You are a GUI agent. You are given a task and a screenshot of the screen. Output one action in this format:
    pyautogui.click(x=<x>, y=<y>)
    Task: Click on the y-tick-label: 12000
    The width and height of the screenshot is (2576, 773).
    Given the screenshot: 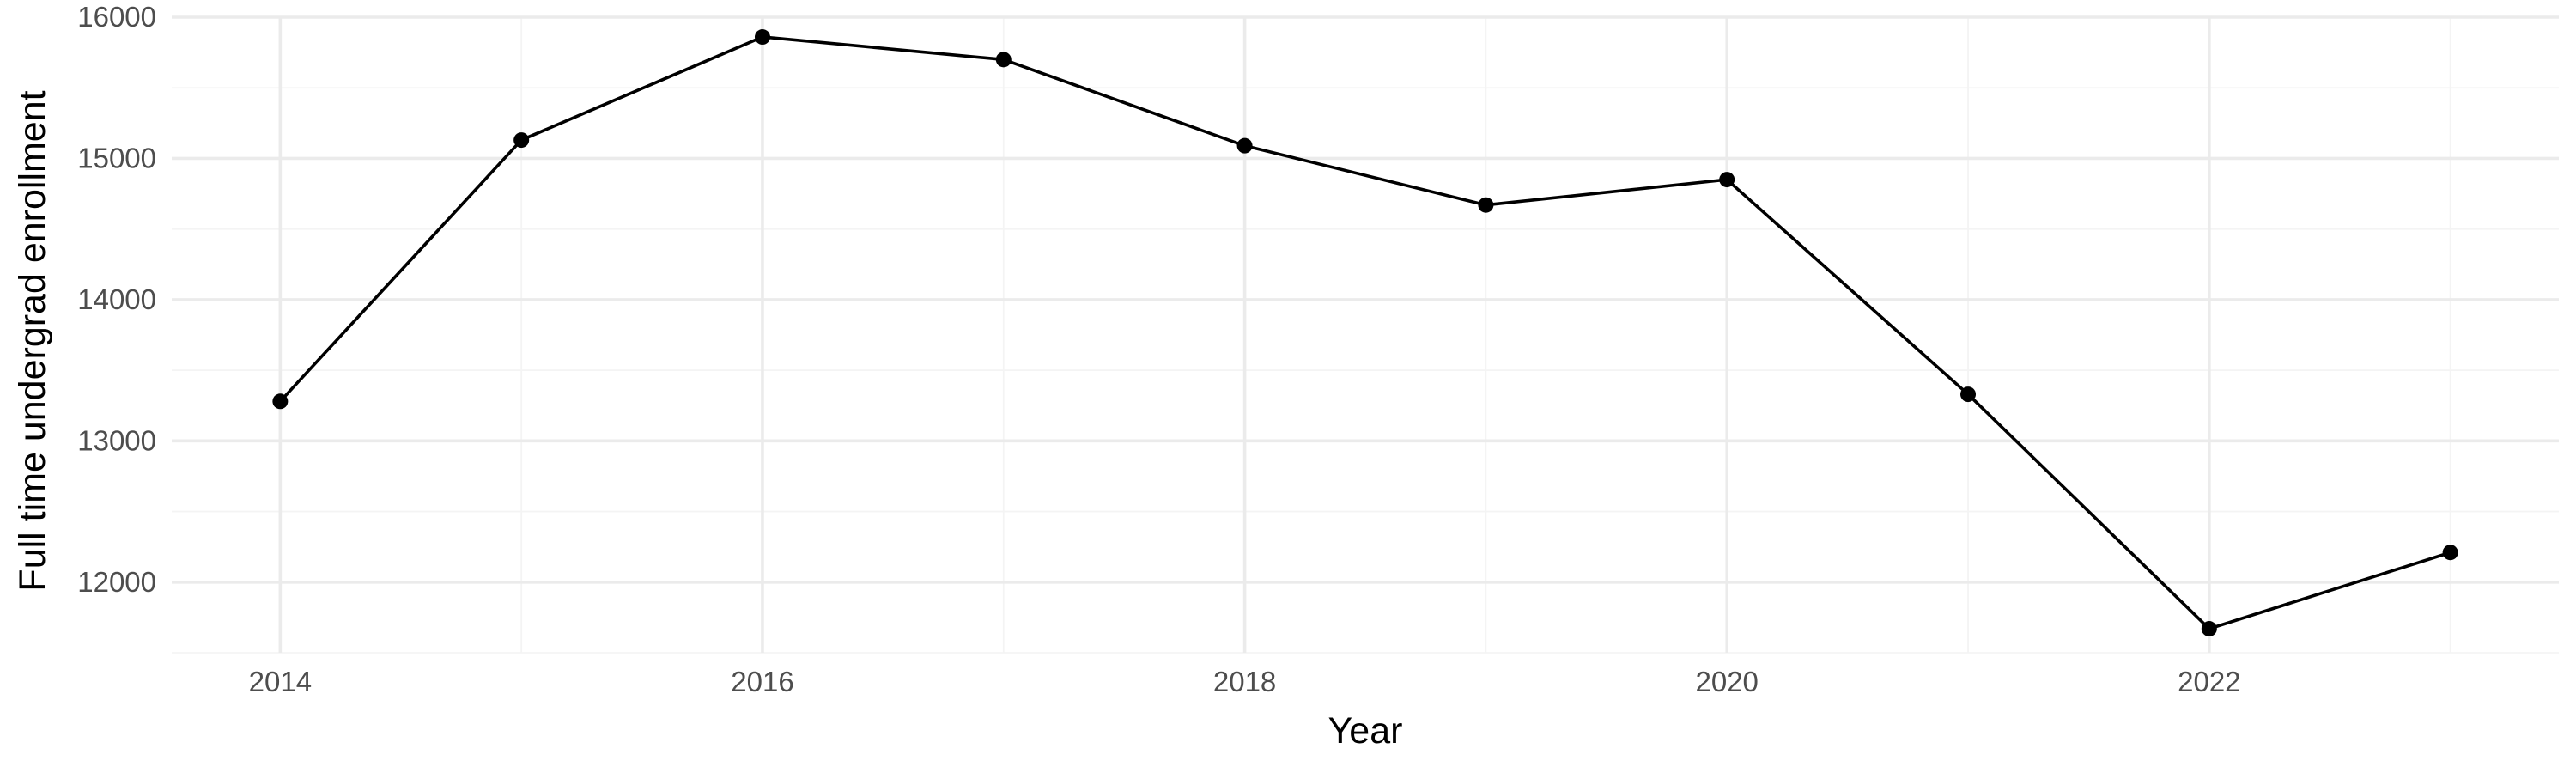 What is the action you would take?
    pyautogui.click(x=117, y=582)
    